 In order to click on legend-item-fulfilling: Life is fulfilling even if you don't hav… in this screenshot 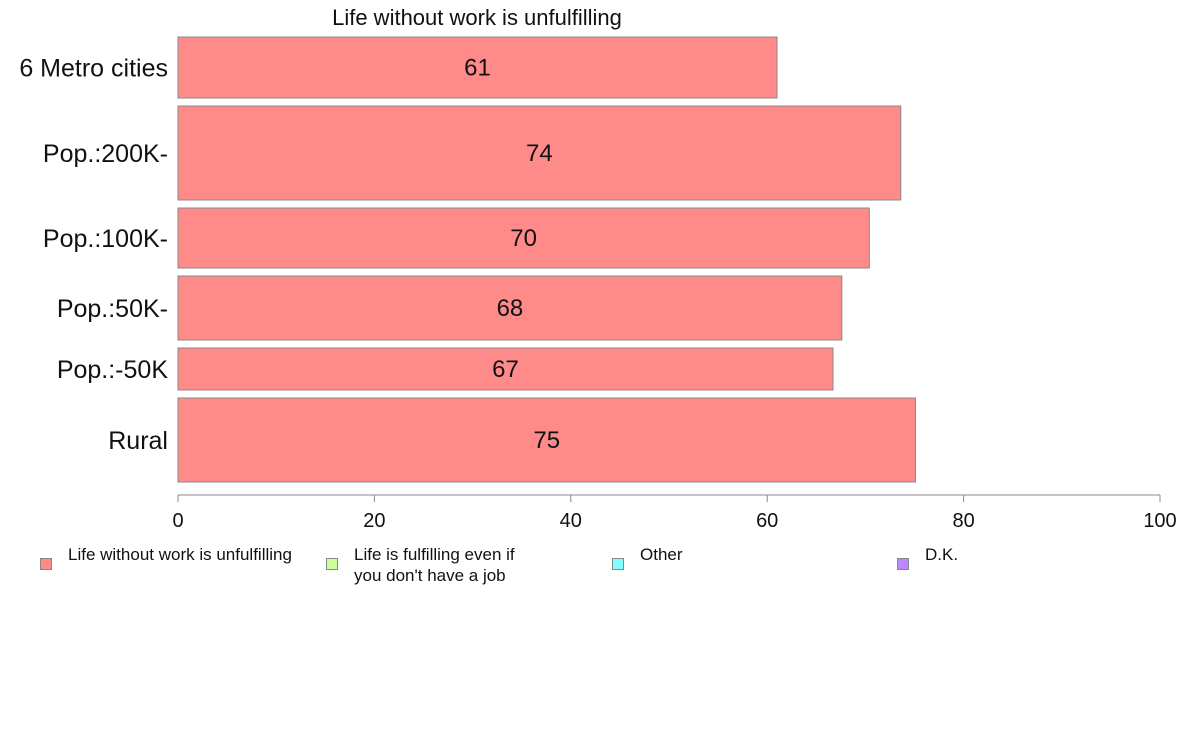, I will do `click(420, 565)`.